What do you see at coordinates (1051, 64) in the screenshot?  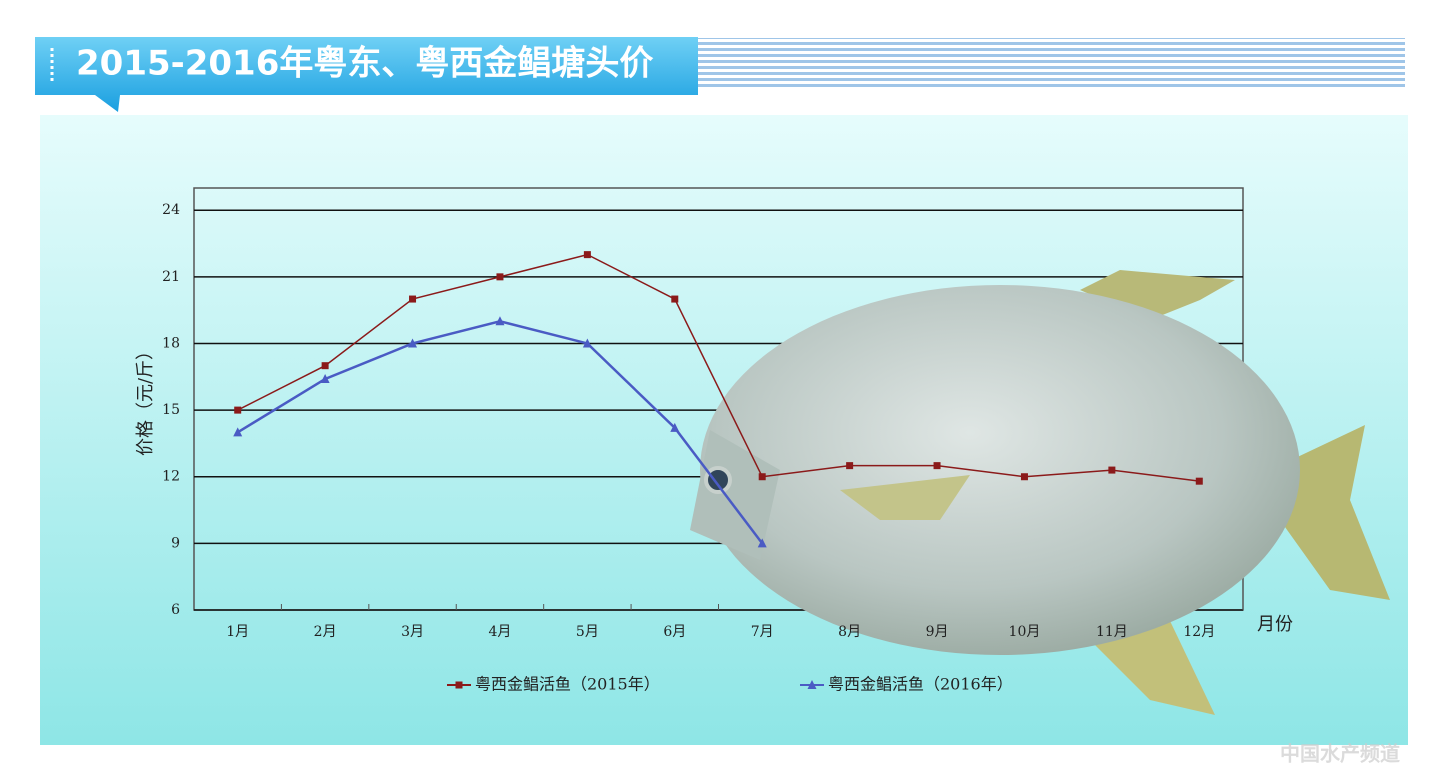 I see `banner-stripes` at bounding box center [1051, 64].